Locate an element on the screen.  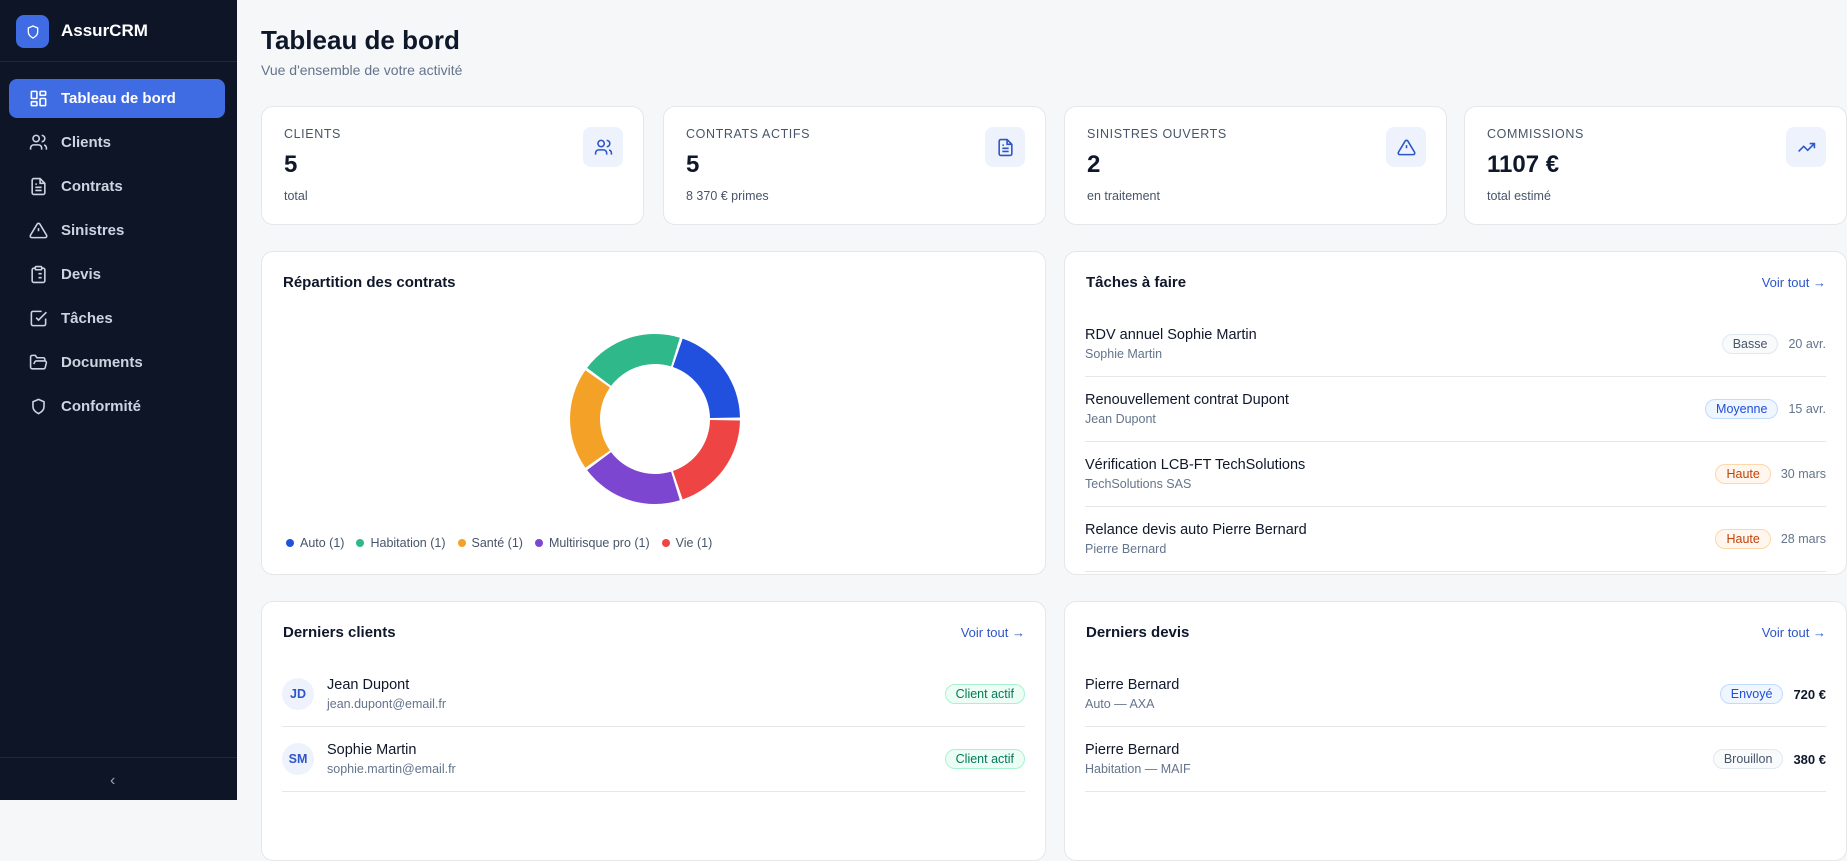
priority-badge: Basse is located at coordinates (1750, 344).